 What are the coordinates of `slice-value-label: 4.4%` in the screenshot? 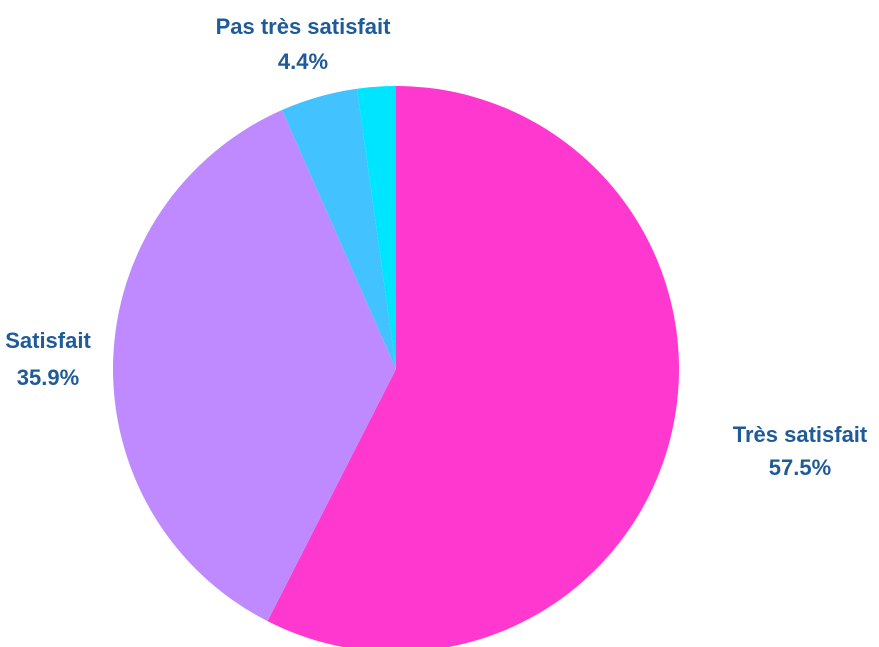 It's located at (303, 61).